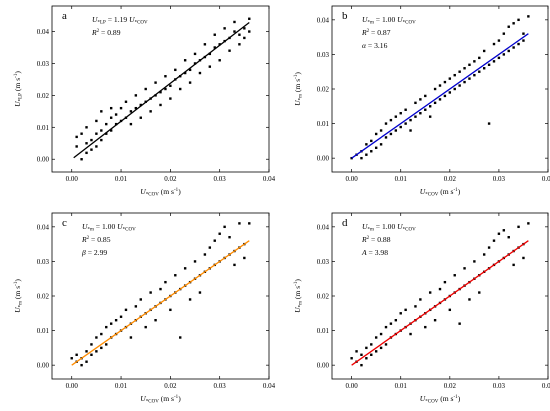 The height and width of the screenshot is (411, 550). What do you see at coordinates (43, 262) in the screenshot?
I see `y-tick-label: 0.03` at bounding box center [43, 262].